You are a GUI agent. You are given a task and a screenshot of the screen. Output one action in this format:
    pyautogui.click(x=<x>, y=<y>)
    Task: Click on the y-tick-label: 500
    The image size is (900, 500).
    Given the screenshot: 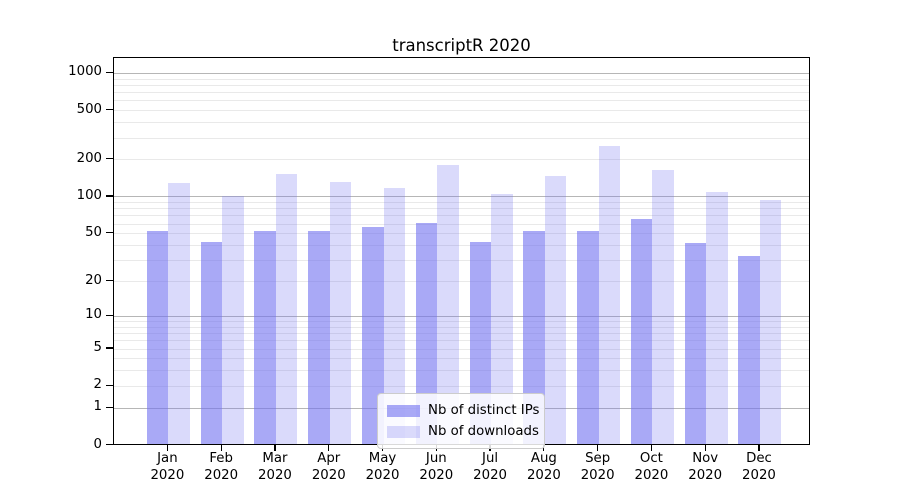 What is the action you would take?
    pyautogui.click(x=89, y=109)
    